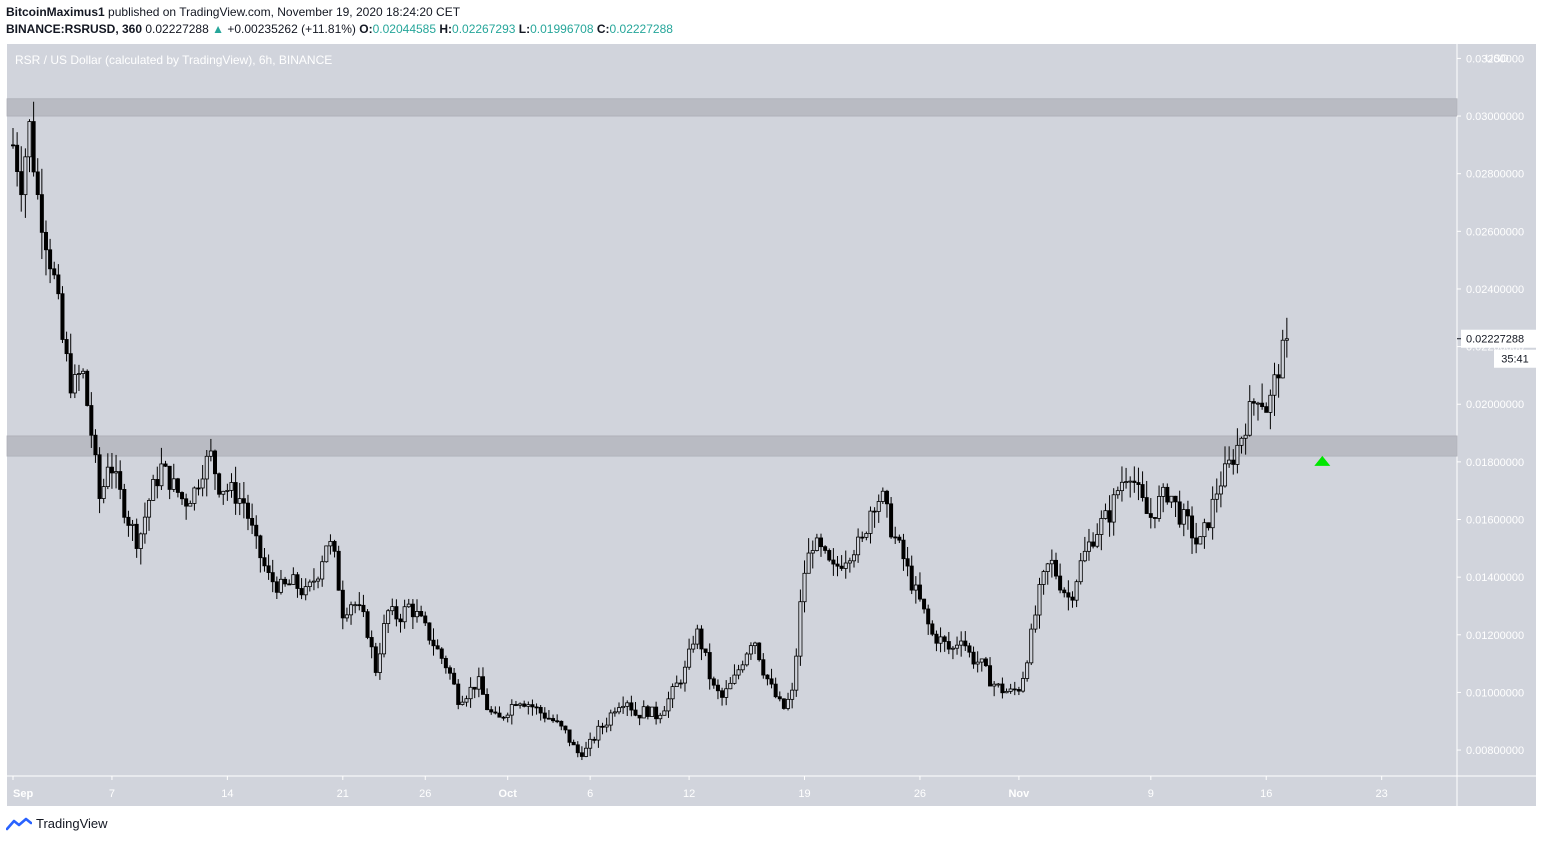  I want to click on change-value: +0.00235262 (+11.81%), so click(291, 29).